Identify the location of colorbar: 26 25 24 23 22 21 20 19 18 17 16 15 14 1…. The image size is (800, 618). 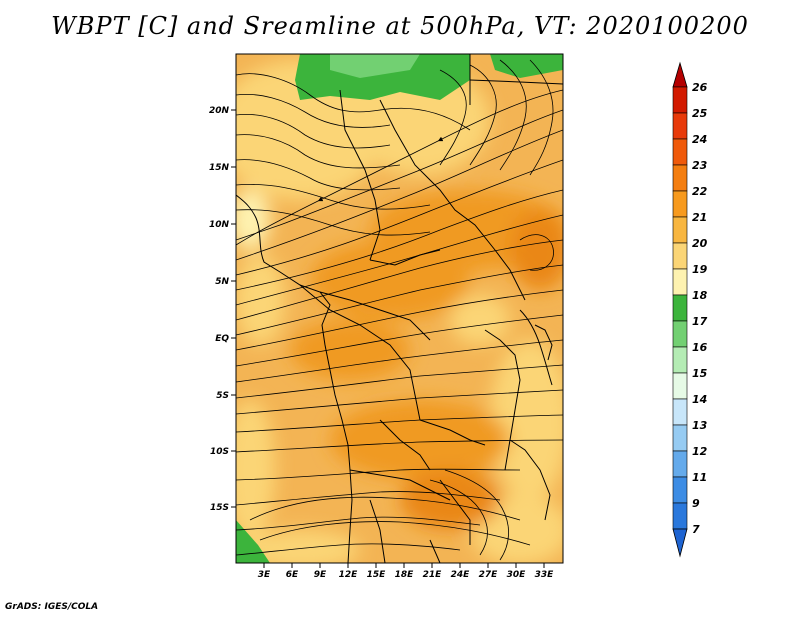
(690, 309).